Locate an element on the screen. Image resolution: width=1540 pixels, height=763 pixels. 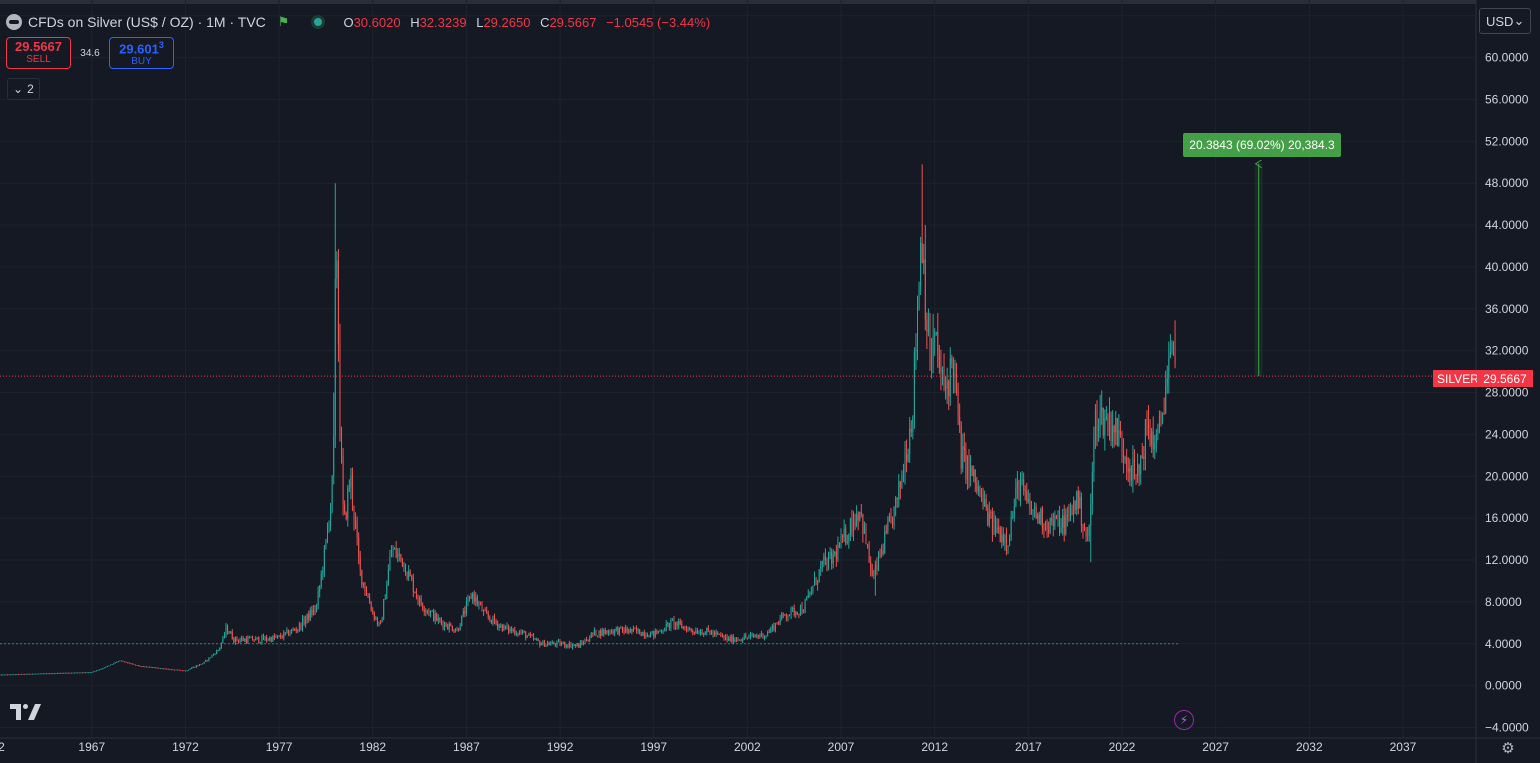
market-status-icon is located at coordinates (318, 22).